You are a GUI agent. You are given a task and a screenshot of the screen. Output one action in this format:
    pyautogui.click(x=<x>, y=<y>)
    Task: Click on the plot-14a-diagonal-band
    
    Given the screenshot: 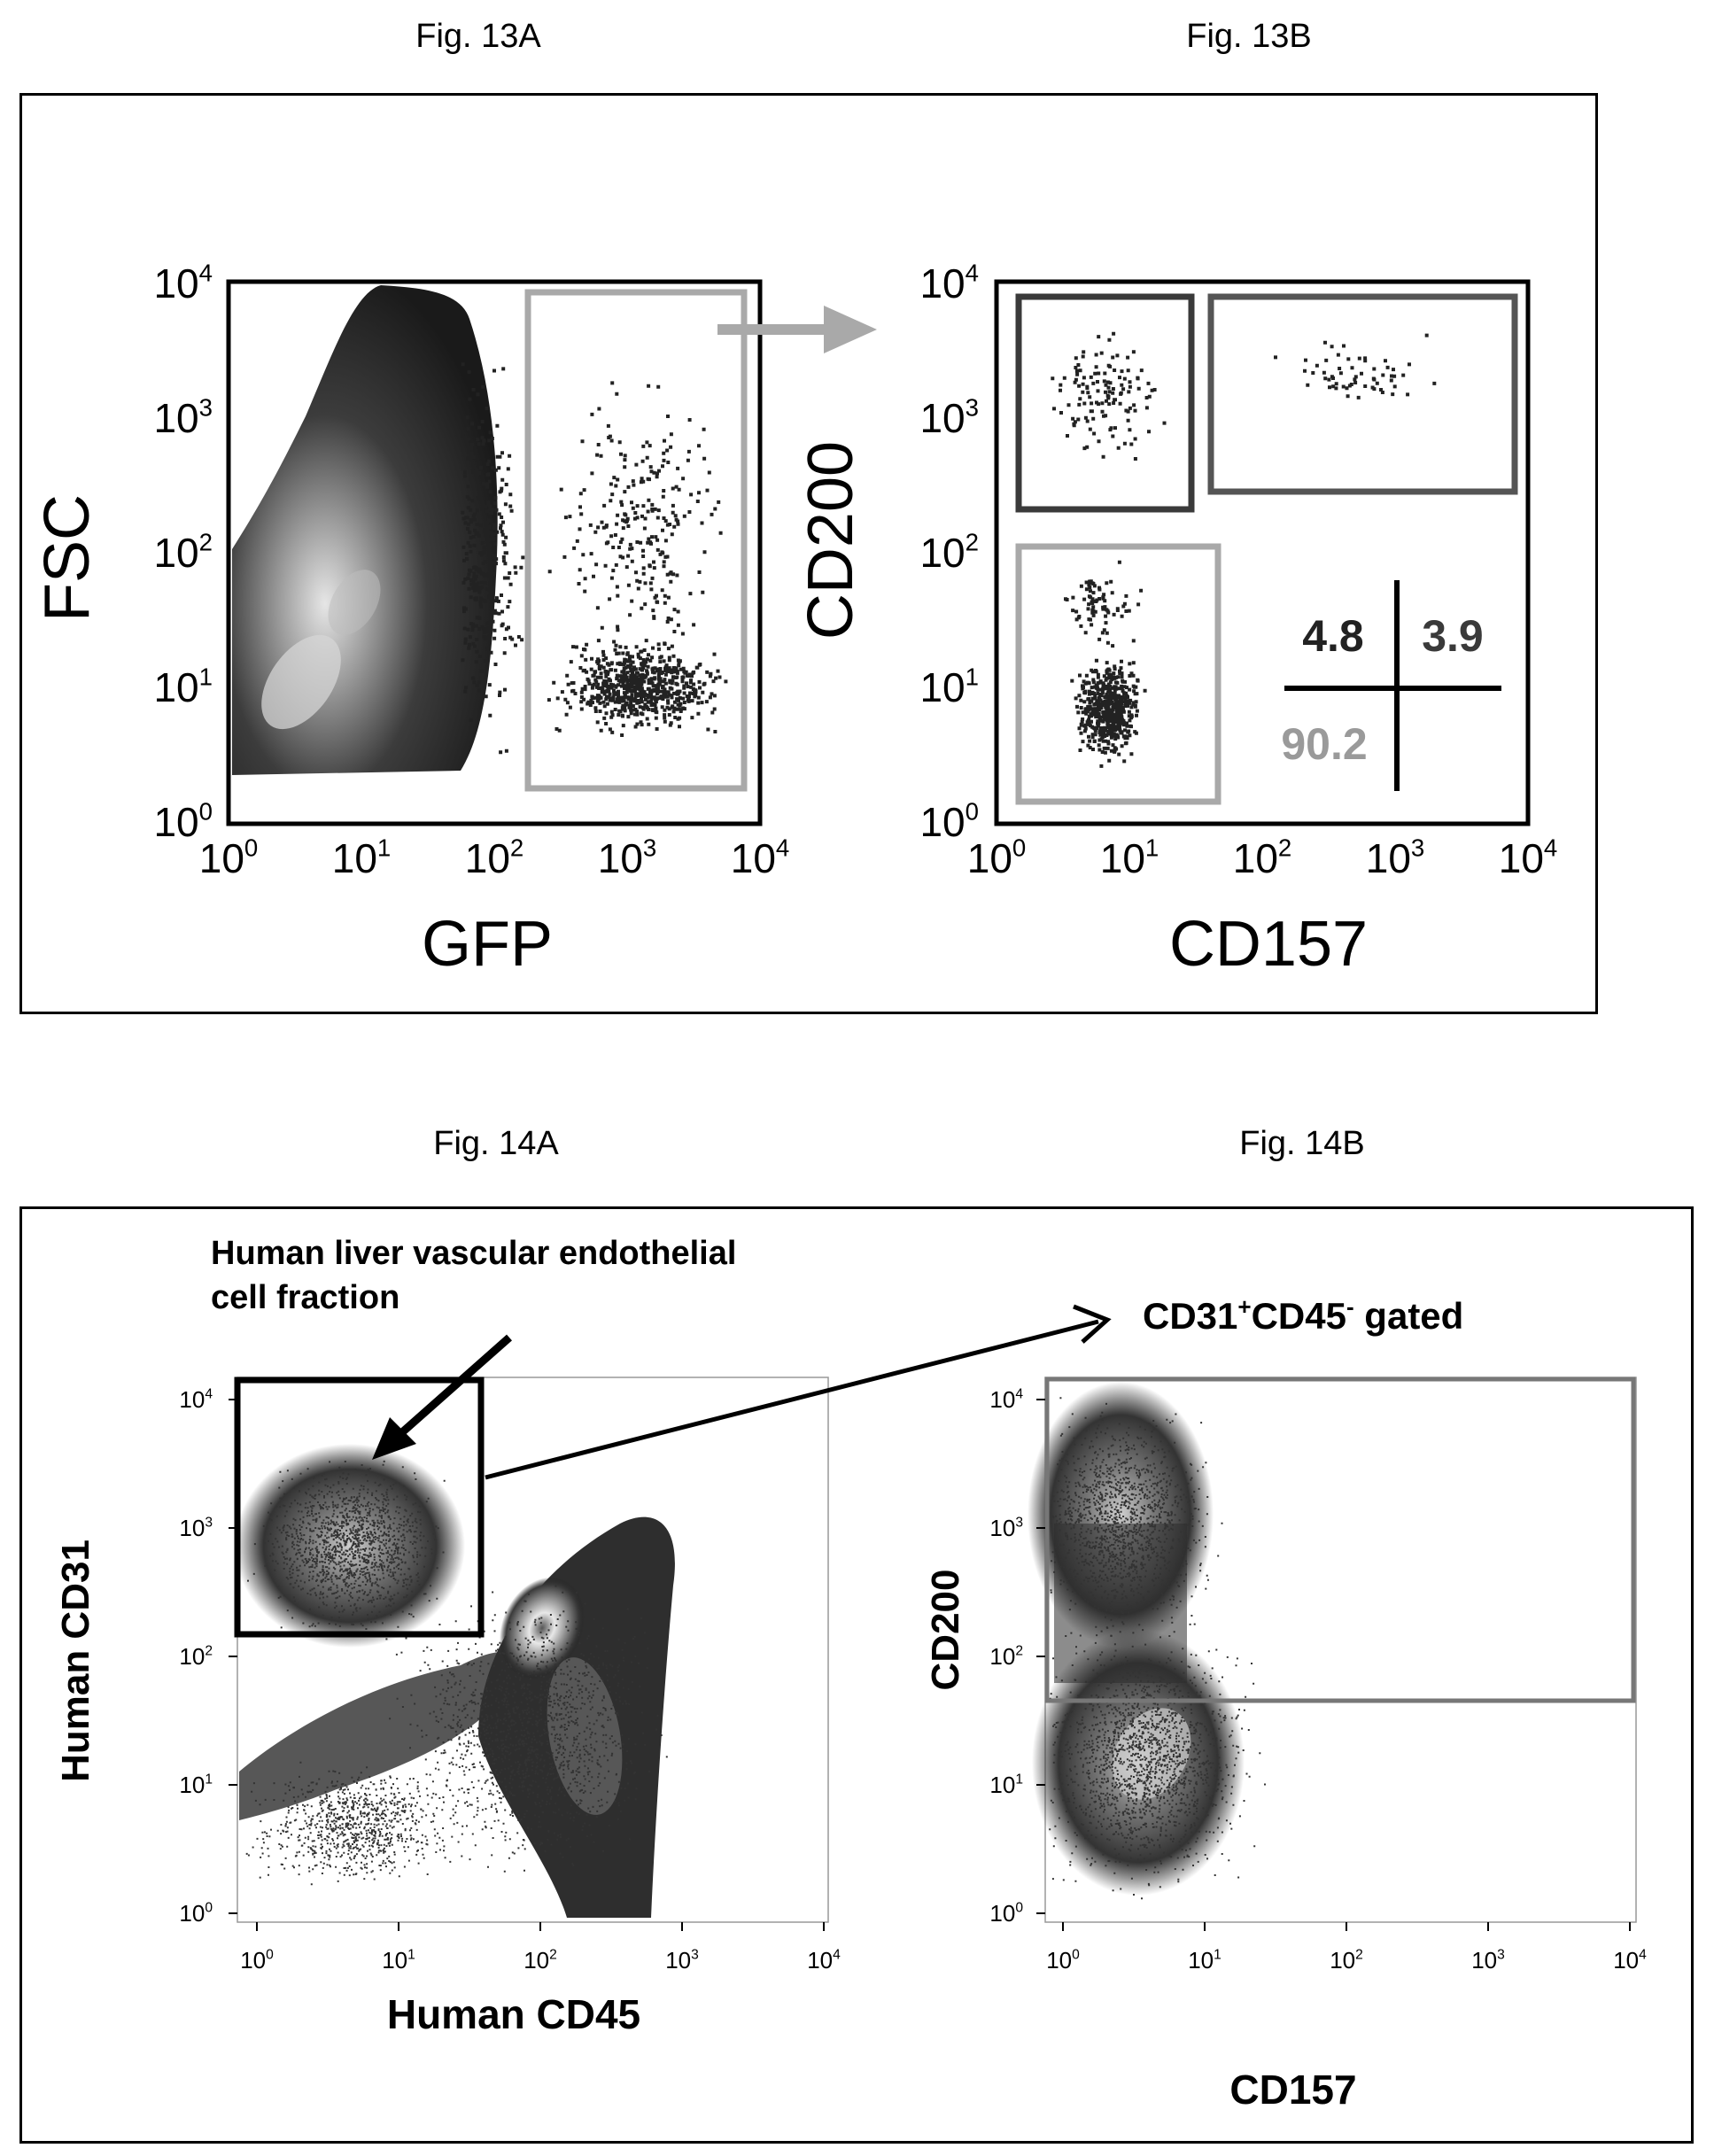 What is the action you would take?
    pyautogui.click(x=381, y=1736)
    